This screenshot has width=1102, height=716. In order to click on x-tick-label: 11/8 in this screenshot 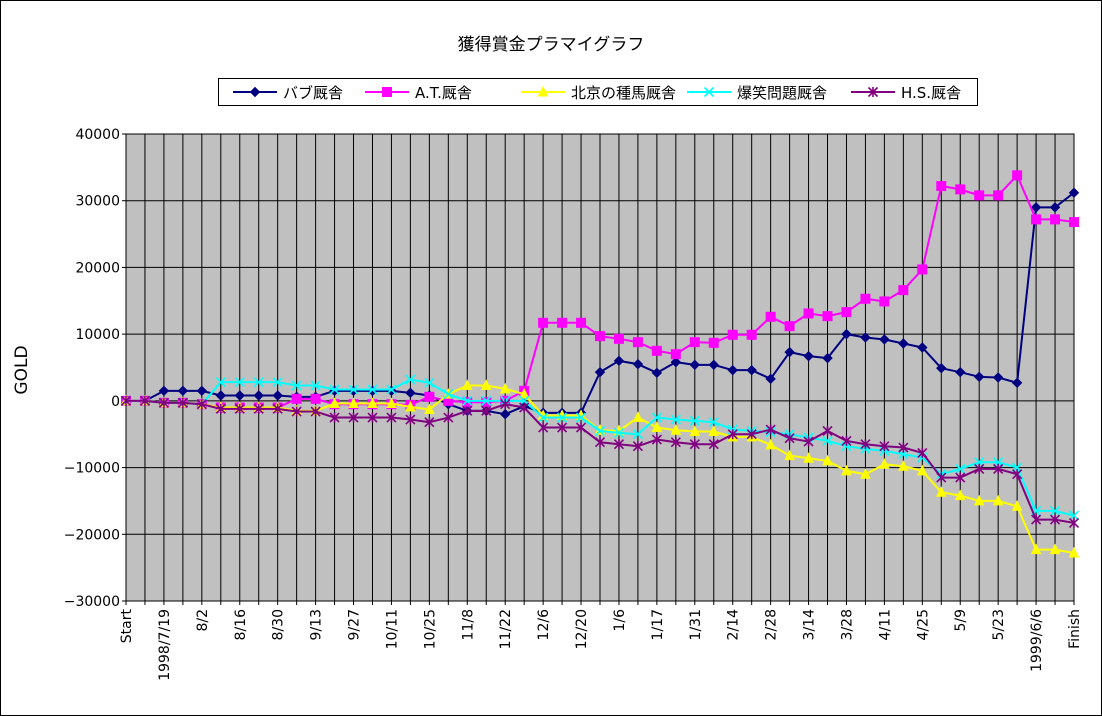, I will do `click(468, 624)`.